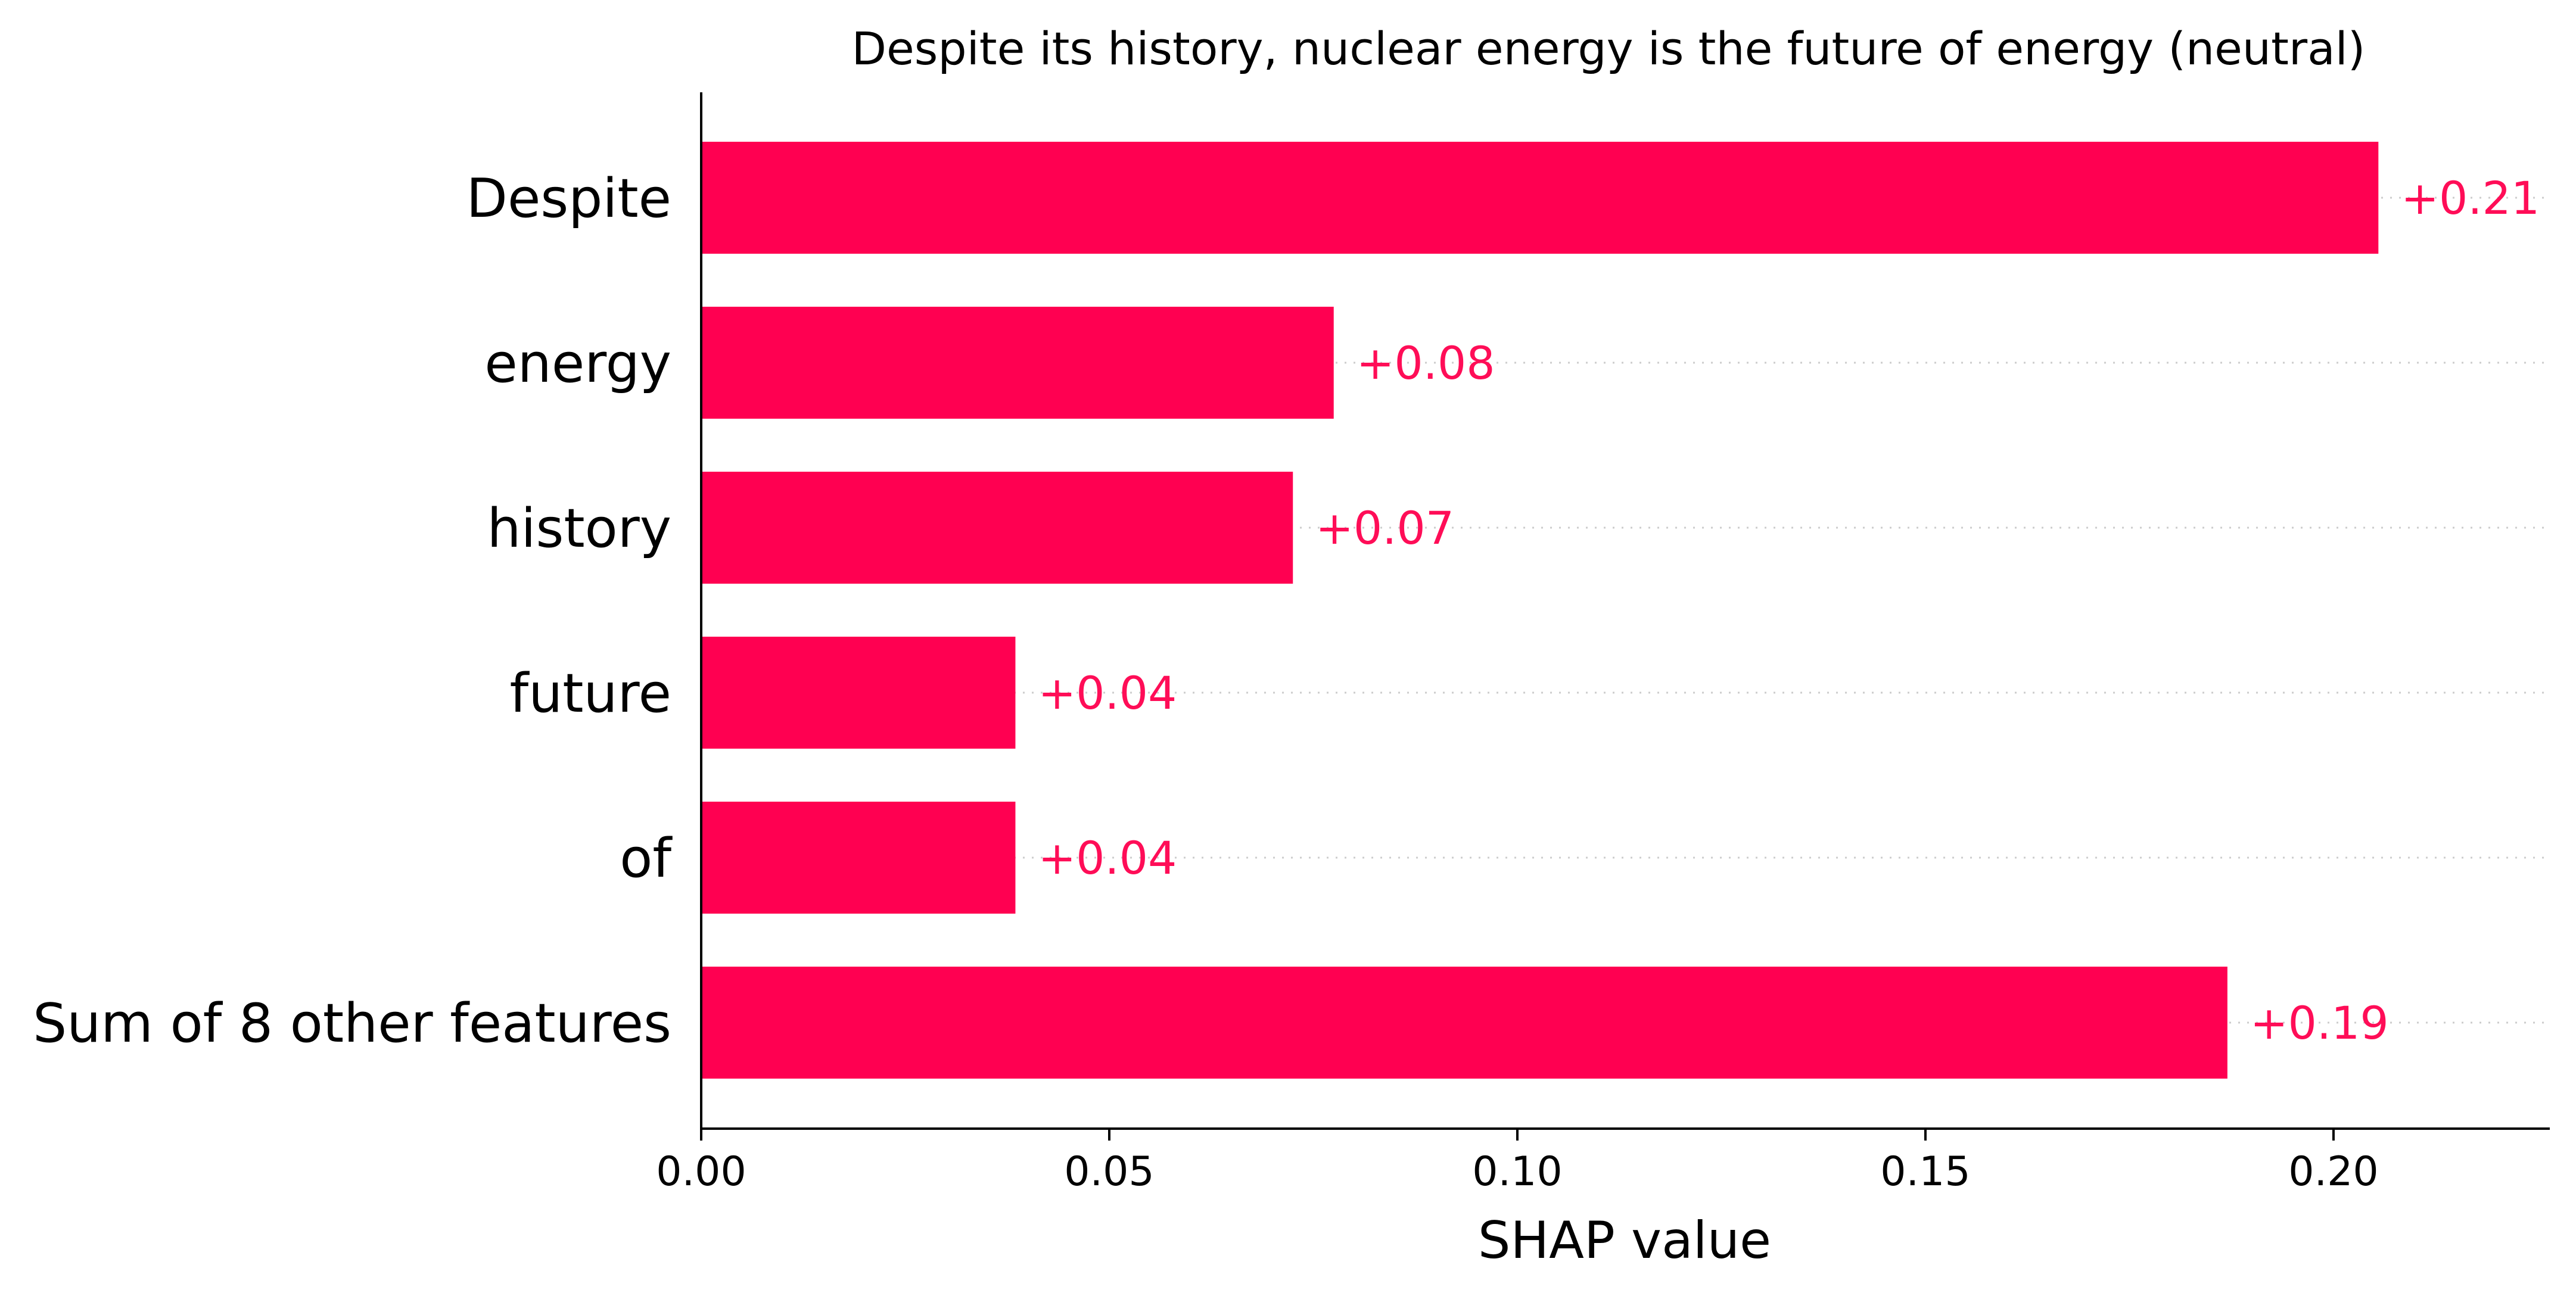  Describe the element at coordinates (646, 858) in the screenshot. I see `category-label: of` at that location.